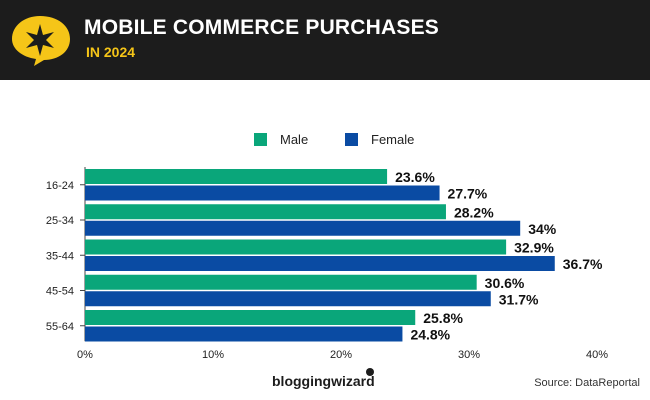 This screenshot has width=650, height=400. Describe the element at coordinates (370, 372) in the screenshot. I see `brand-logo-mark` at that location.